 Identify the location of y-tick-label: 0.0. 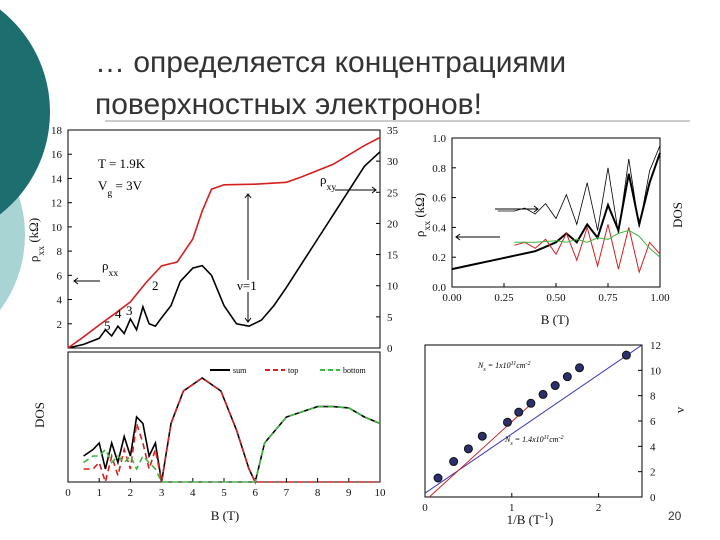
(439, 288).